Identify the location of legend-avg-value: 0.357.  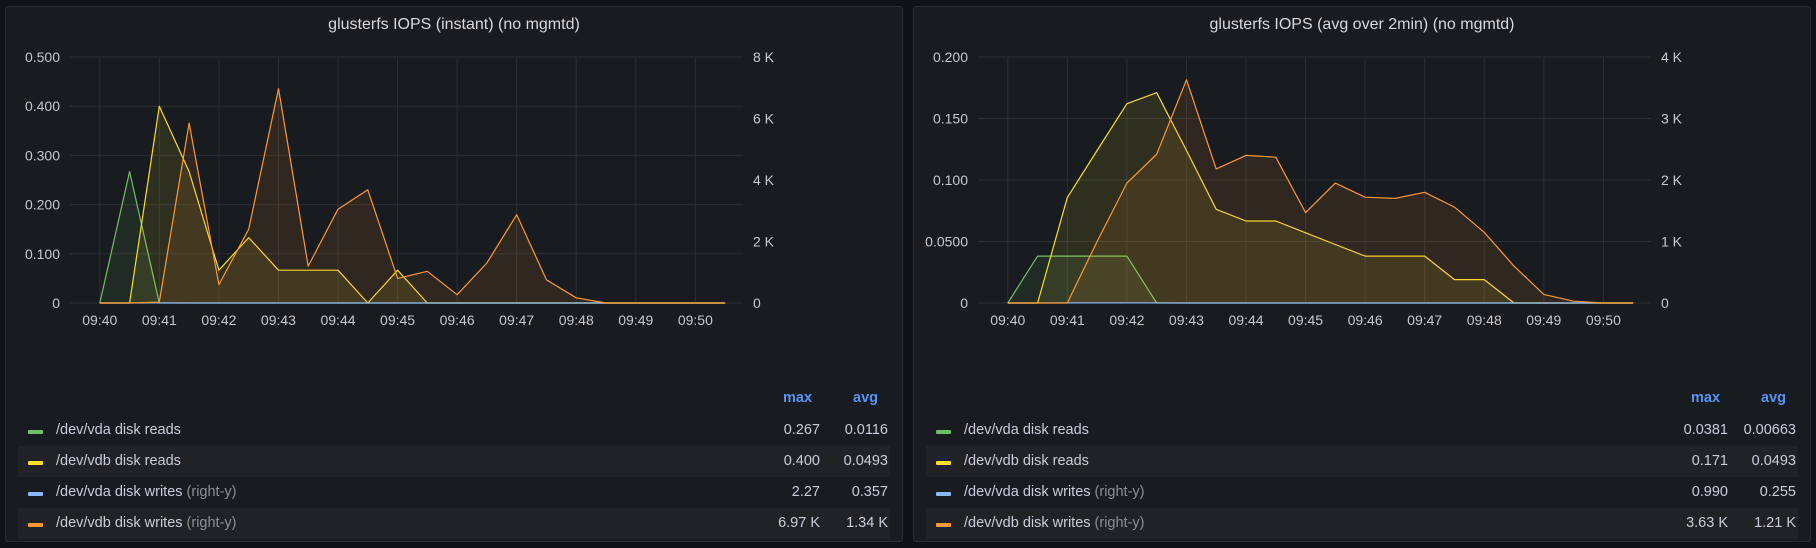
(869, 492).